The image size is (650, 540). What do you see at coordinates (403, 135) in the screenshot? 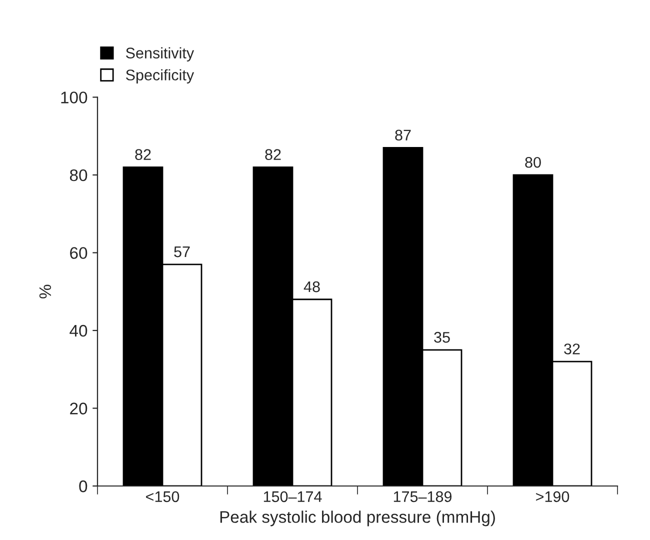
I see `data-label: 87` at bounding box center [403, 135].